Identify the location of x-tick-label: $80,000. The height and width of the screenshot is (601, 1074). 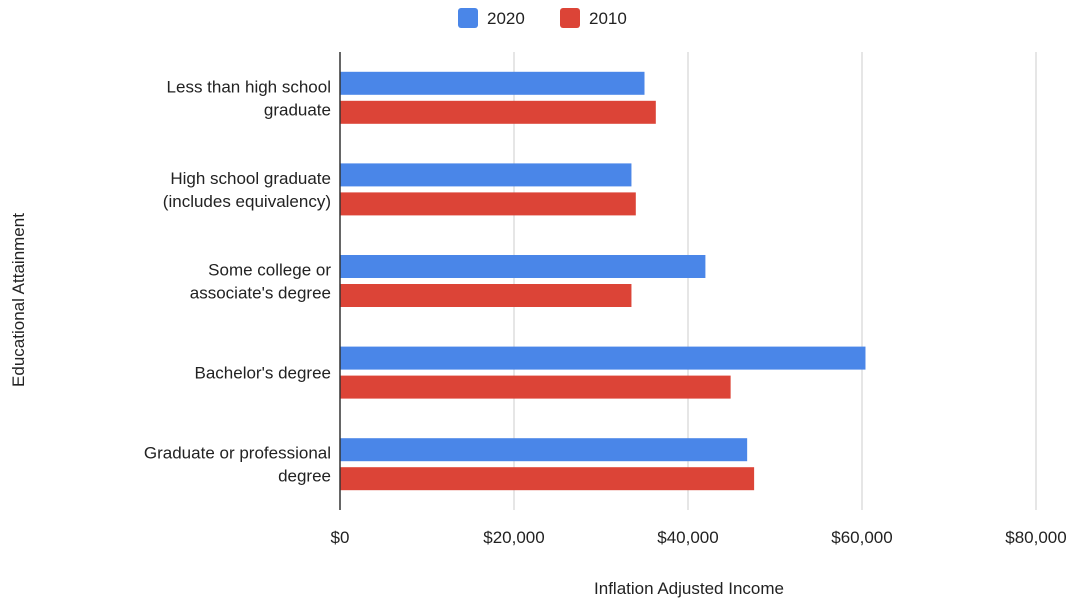
(1035, 537).